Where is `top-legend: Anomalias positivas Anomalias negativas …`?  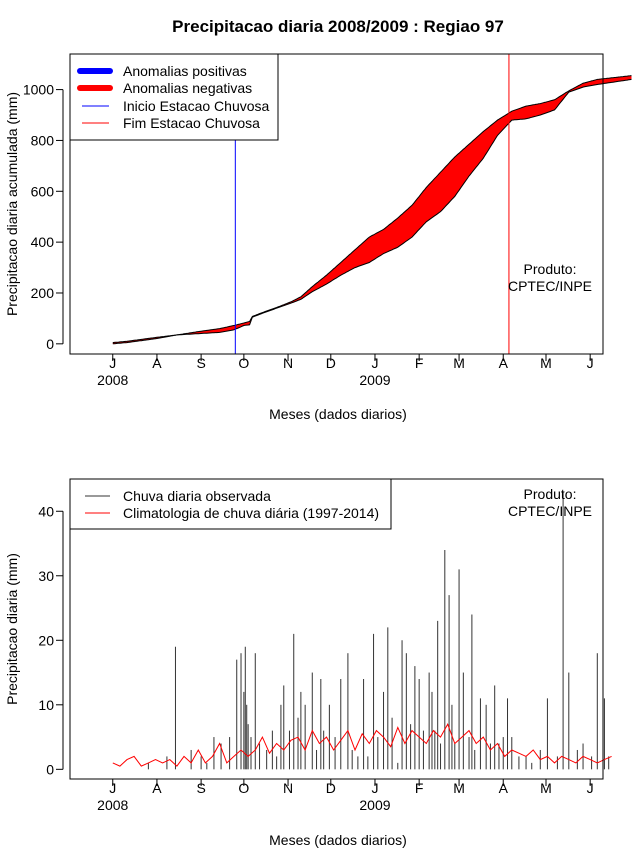 top-legend: Anomalias positivas Anomalias negativas … is located at coordinates (174, 97).